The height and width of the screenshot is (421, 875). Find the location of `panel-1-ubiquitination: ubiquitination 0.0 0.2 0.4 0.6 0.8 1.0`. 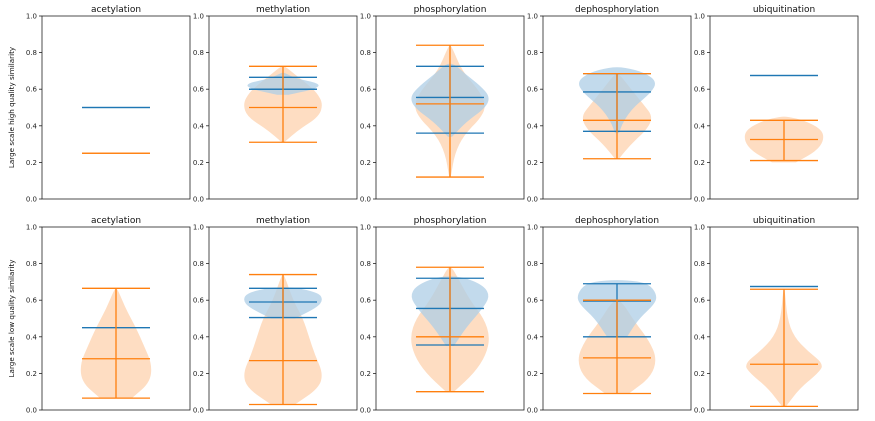

panel-1-ubiquitination: ubiquitination 0.0 0.2 0.4 0.6 0.8 1.0 is located at coordinates (776, 104).